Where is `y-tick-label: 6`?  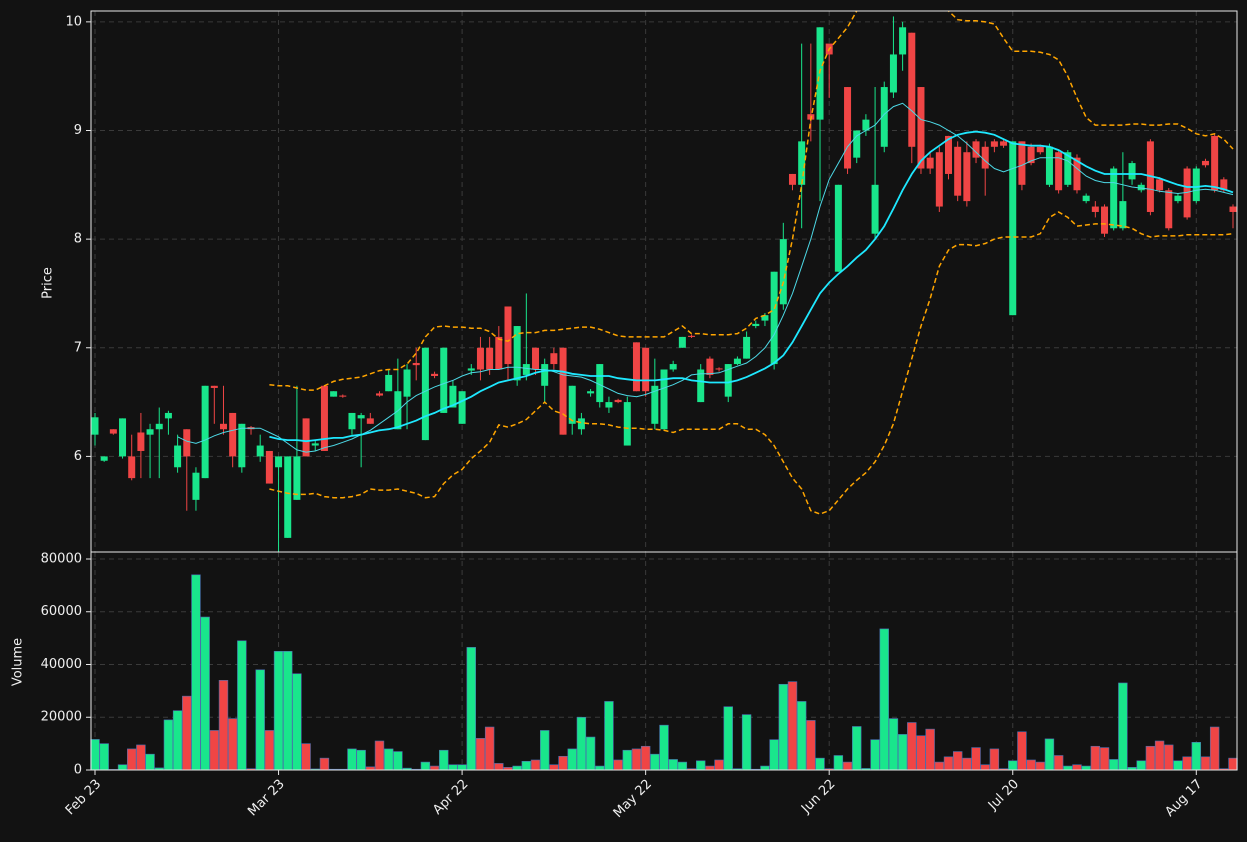
y-tick-label: 6 is located at coordinates (78, 456).